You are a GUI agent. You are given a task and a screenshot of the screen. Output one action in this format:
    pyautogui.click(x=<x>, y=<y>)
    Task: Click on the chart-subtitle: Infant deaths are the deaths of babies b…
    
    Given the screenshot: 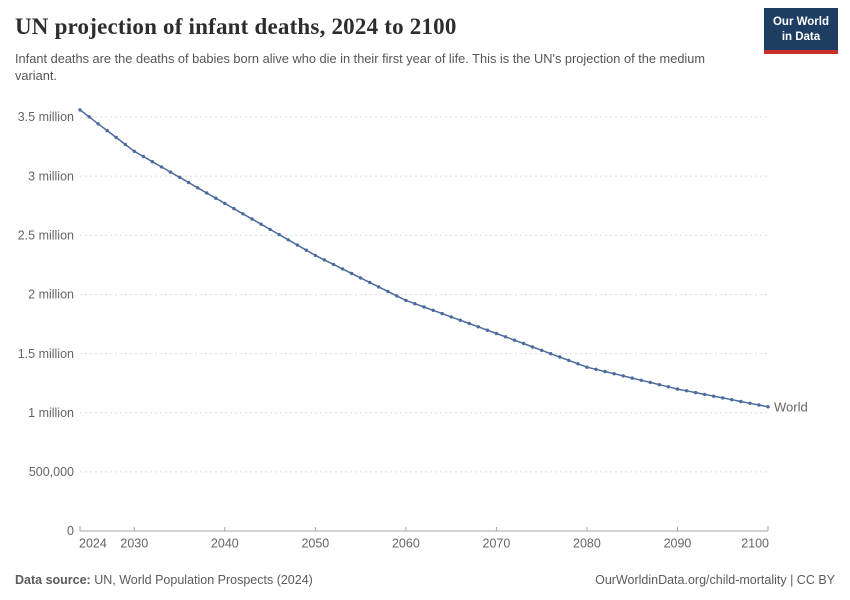 What is the action you would take?
    pyautogui.click(x=360, y=67)
    